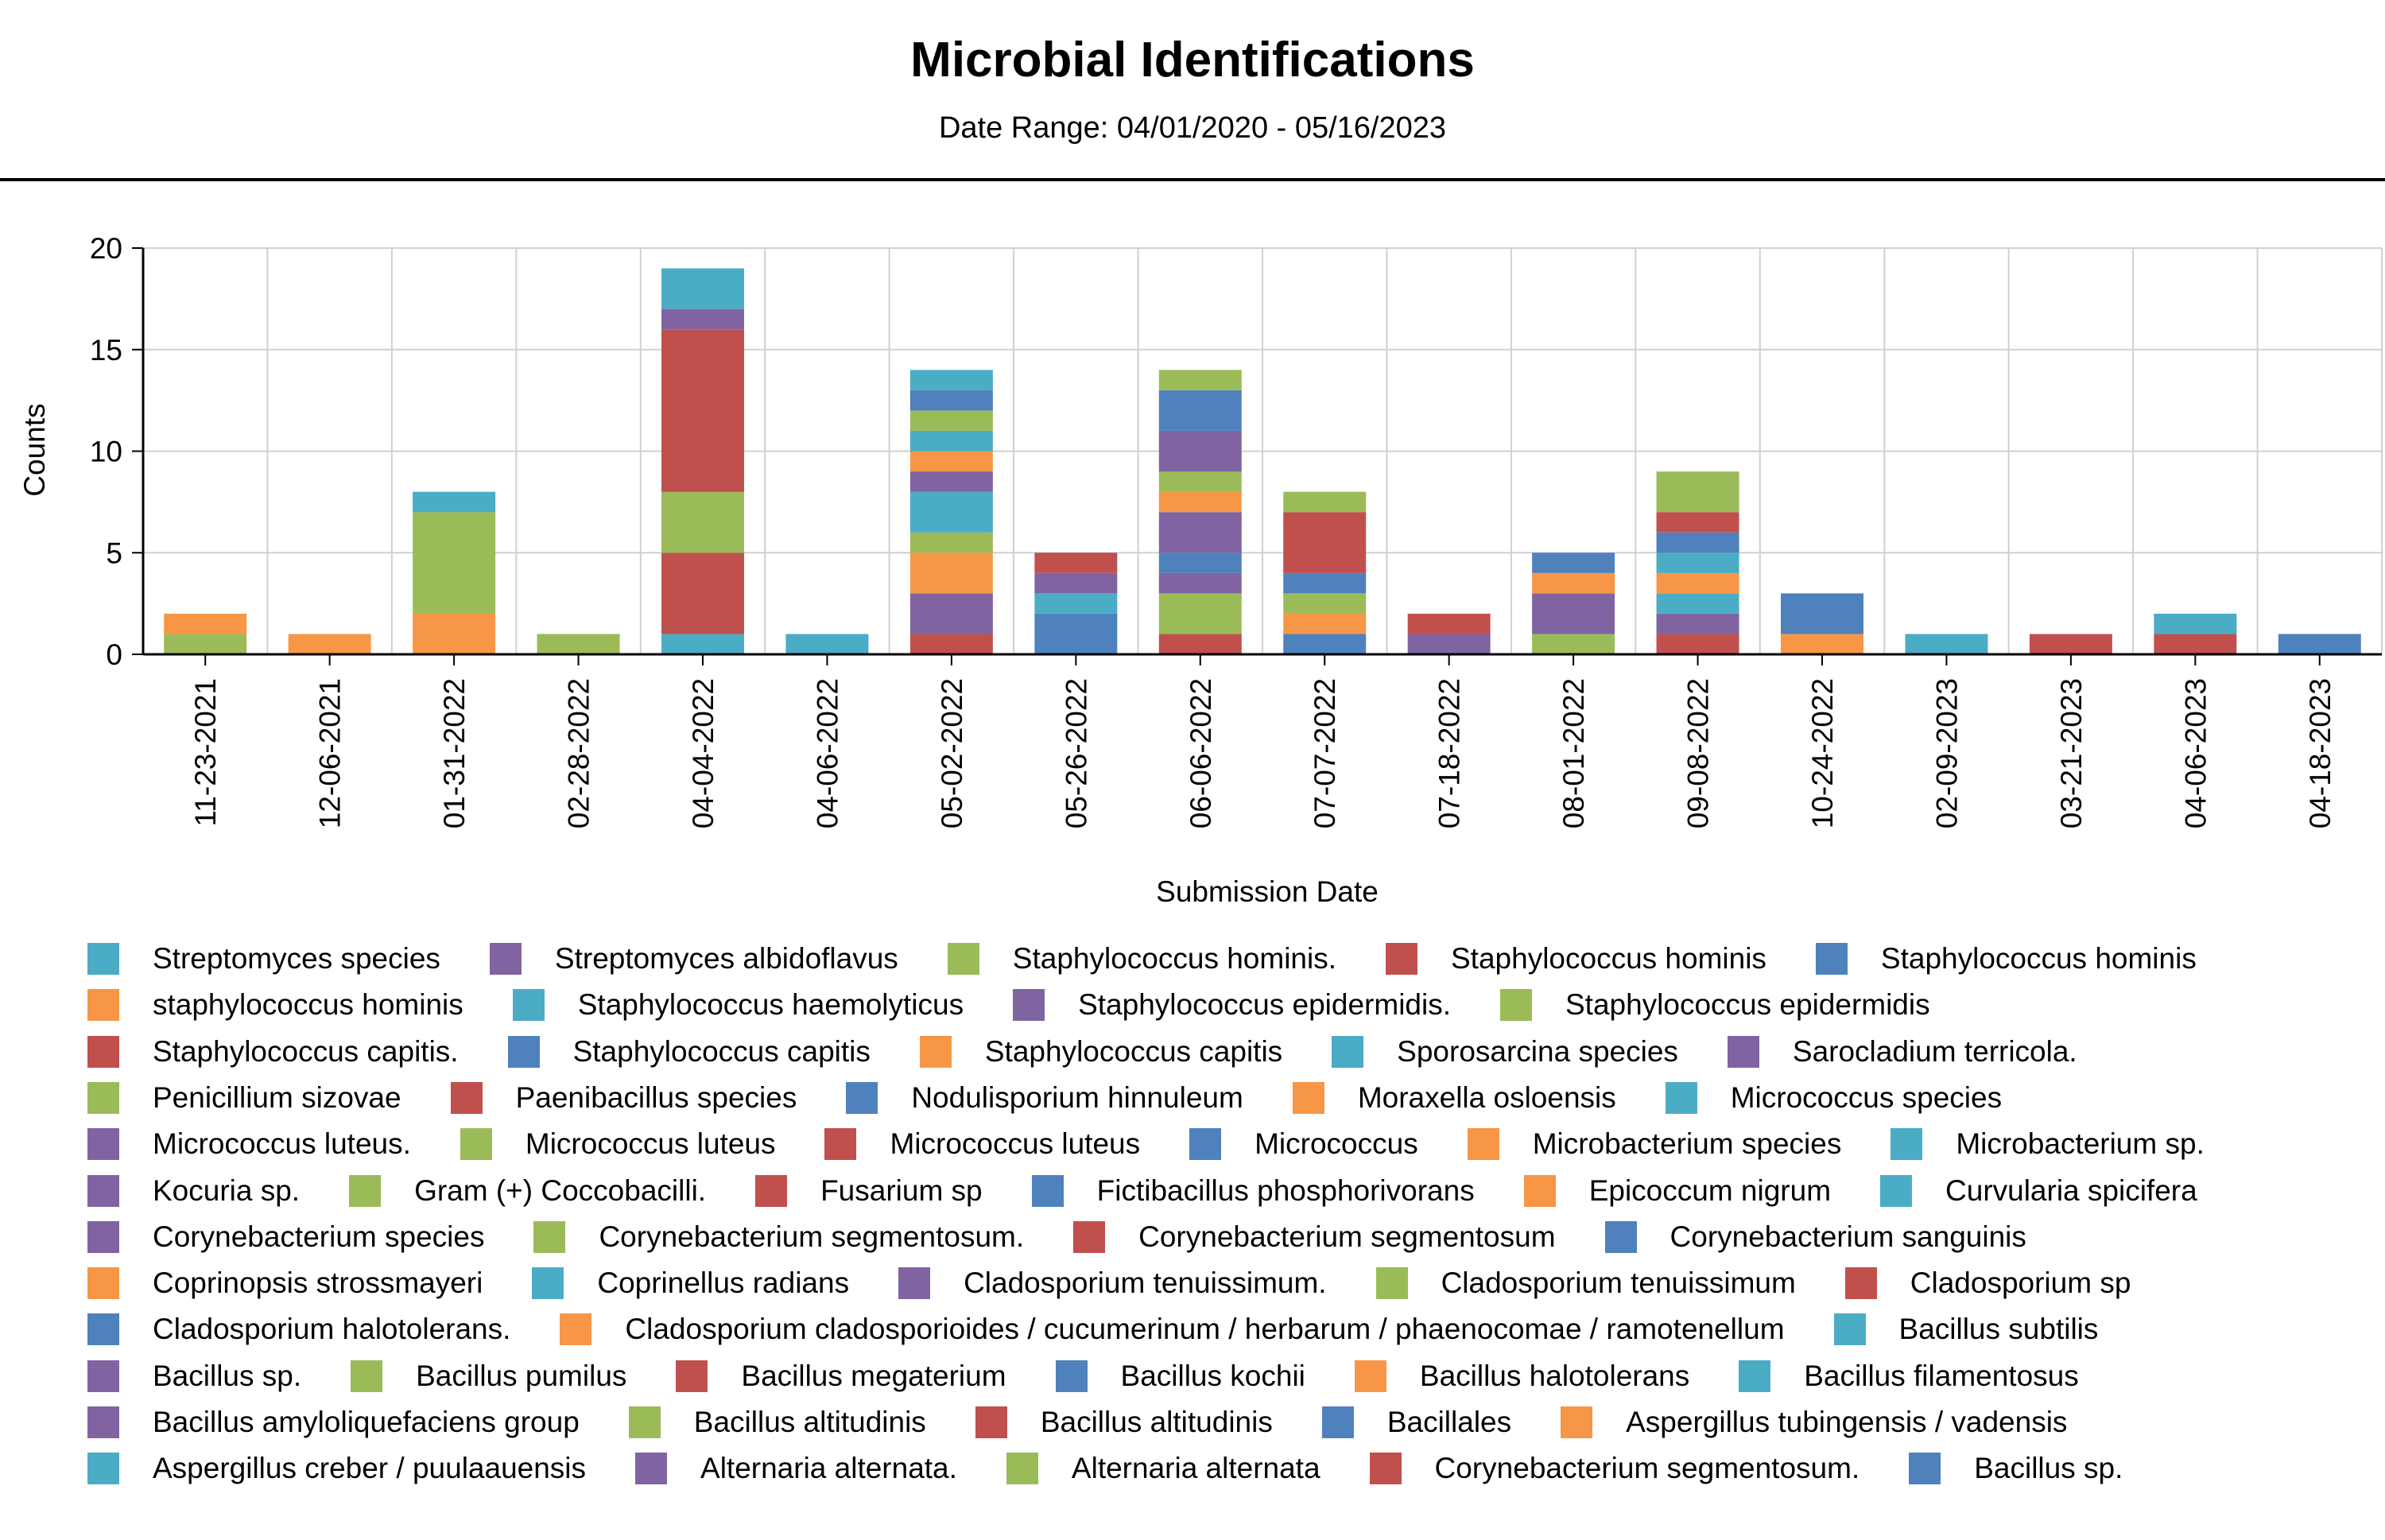  What do you see at coordinates (901, 1190) in the screenshot?
I see `legend-label: Fusarium sp` at bounding box center [901, 1190].